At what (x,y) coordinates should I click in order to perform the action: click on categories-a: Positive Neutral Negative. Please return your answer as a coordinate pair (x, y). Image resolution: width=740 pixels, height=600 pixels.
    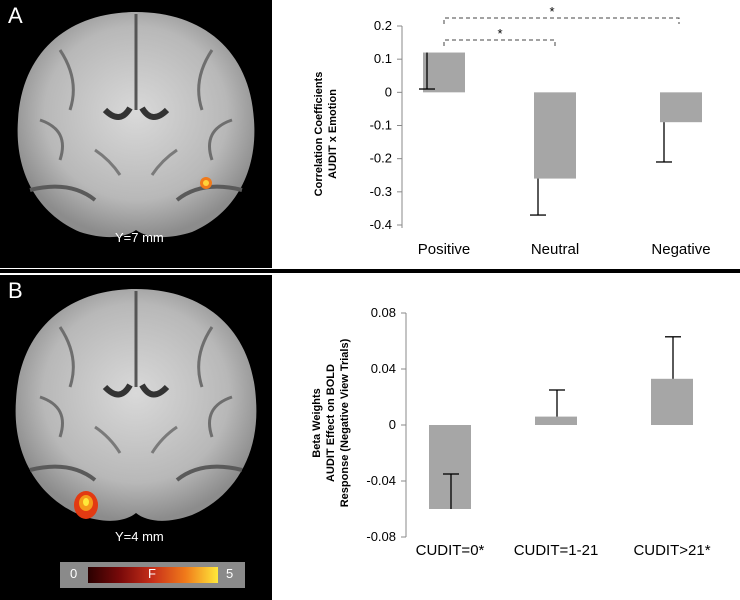
    Looking at the image, I should click on (564, 249).